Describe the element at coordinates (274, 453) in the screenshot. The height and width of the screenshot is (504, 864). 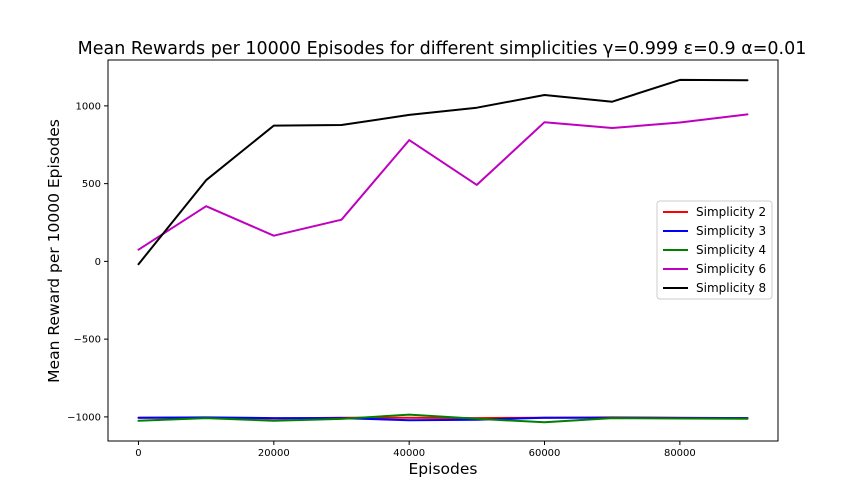
I see `x-tick-label: 20000` at that location.